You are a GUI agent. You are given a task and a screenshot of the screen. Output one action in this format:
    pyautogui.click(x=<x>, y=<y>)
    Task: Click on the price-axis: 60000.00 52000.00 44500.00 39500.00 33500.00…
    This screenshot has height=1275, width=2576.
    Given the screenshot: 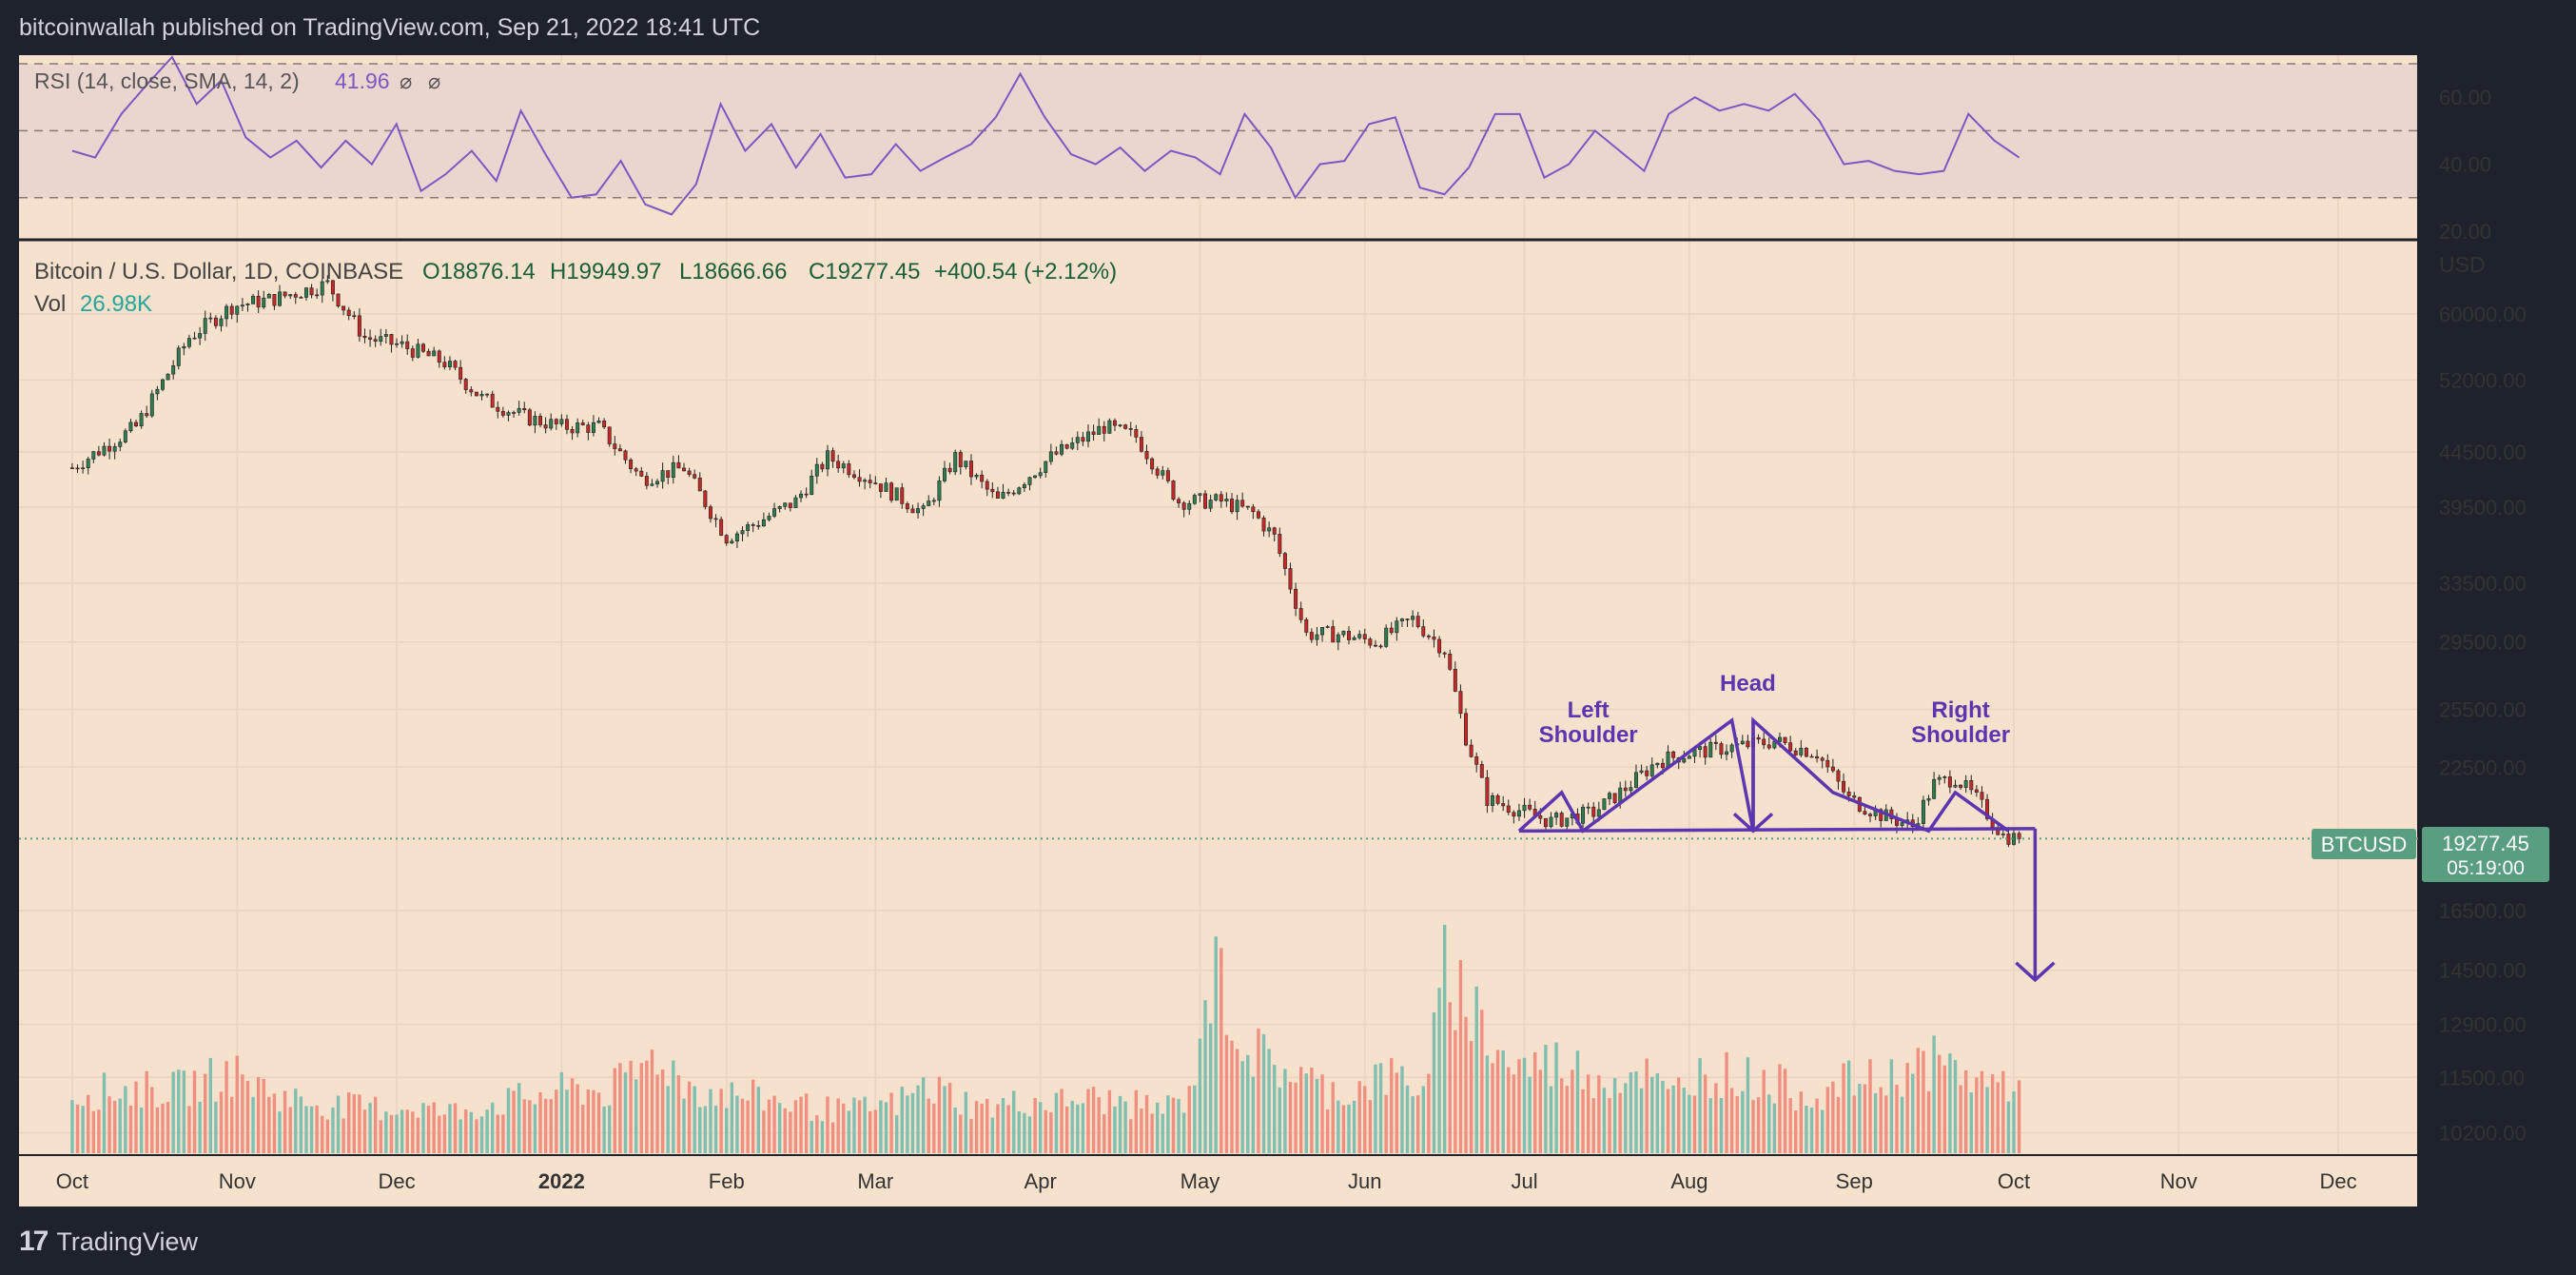 What is the action you would take?
    pyautogui.click(x=2483, y=725)
    